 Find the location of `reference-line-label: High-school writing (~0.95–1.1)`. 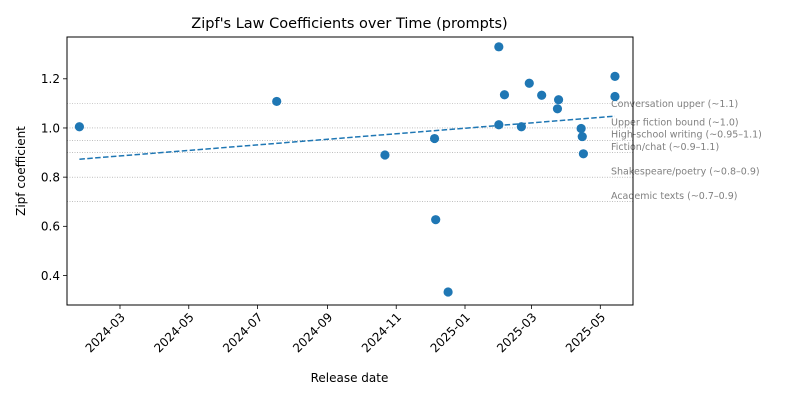

reference-line-label: High-school writing (~0.95–1.1) is located at coordinates (686, 135).